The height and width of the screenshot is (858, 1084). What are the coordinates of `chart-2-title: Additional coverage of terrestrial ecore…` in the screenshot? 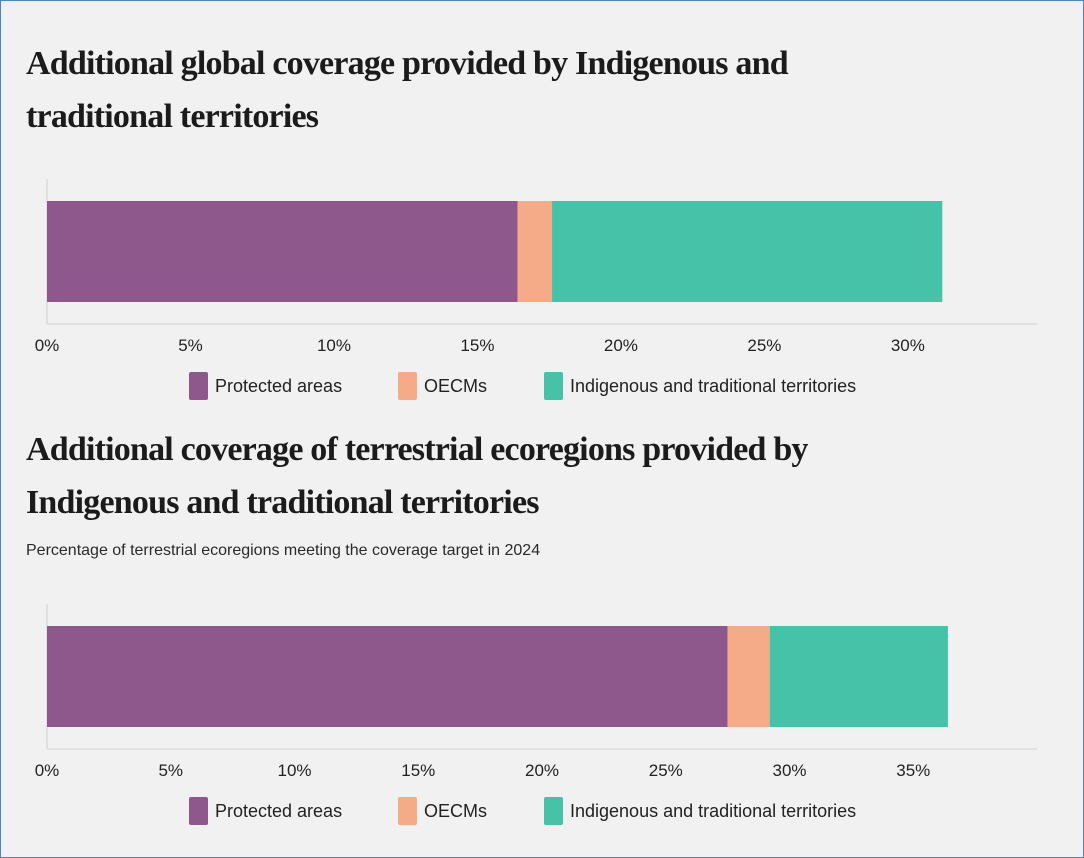 It's located at (417, 476).